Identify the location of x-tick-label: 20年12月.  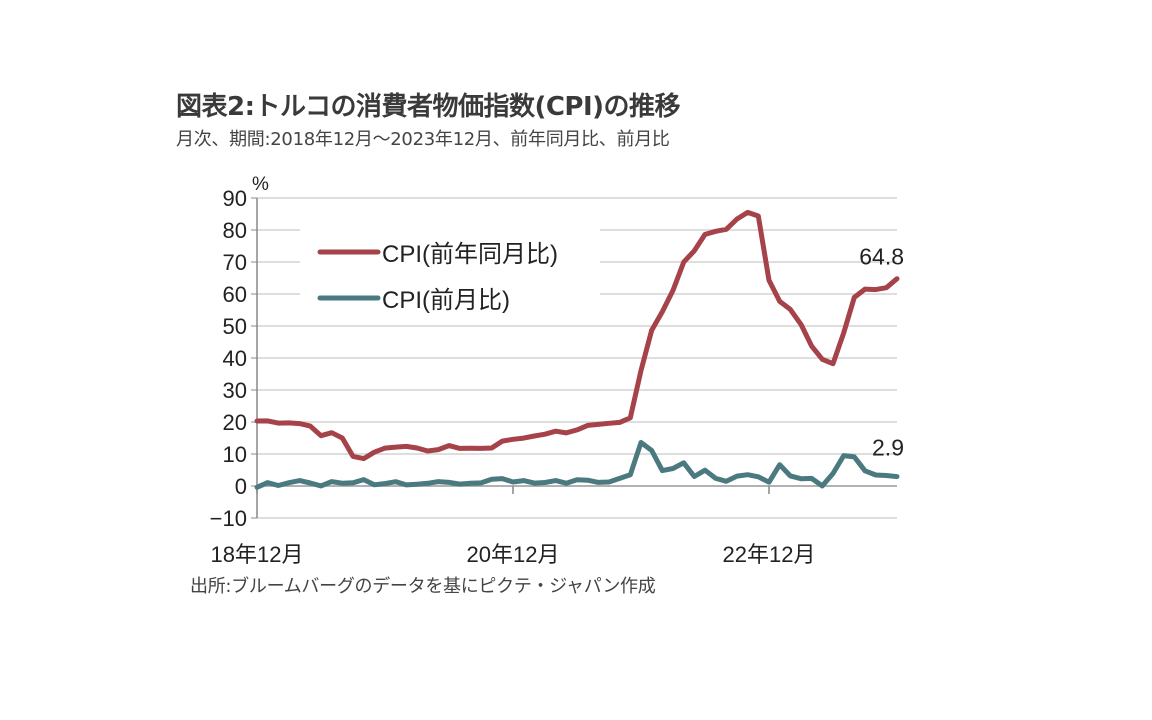
(513, 554).